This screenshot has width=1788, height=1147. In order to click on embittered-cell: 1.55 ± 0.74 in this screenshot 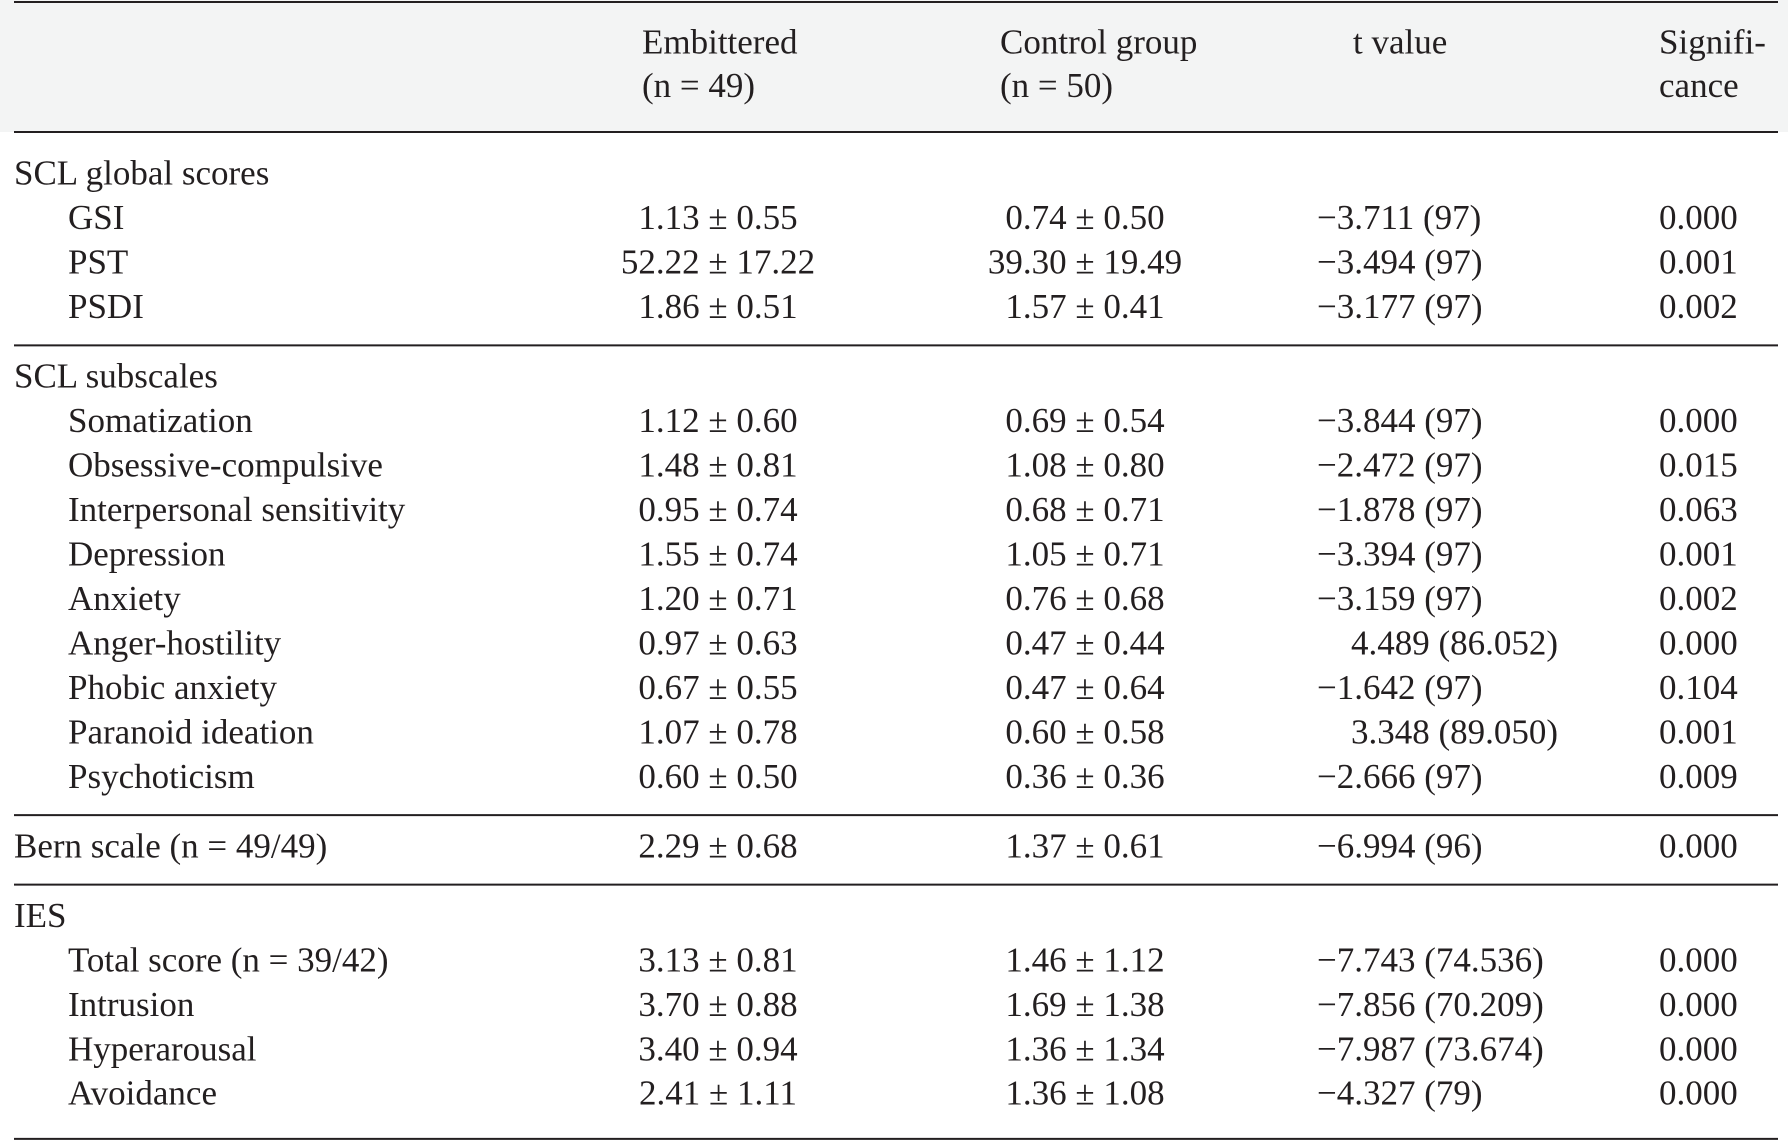, I will do `click(717, 553)`.